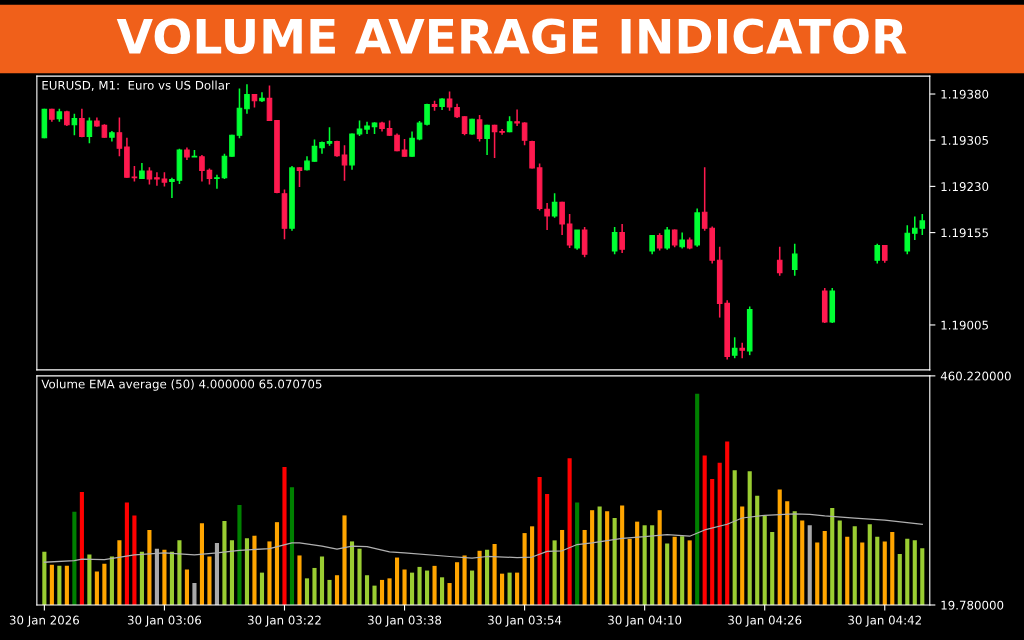 Image resolution: width=1024 pixels, height=640 pixels. What do you see at coordinates (405, 621) in the screenshot?
I see `x-tick-label: 30 Jan 03:38` at bounding box center [405, 621].